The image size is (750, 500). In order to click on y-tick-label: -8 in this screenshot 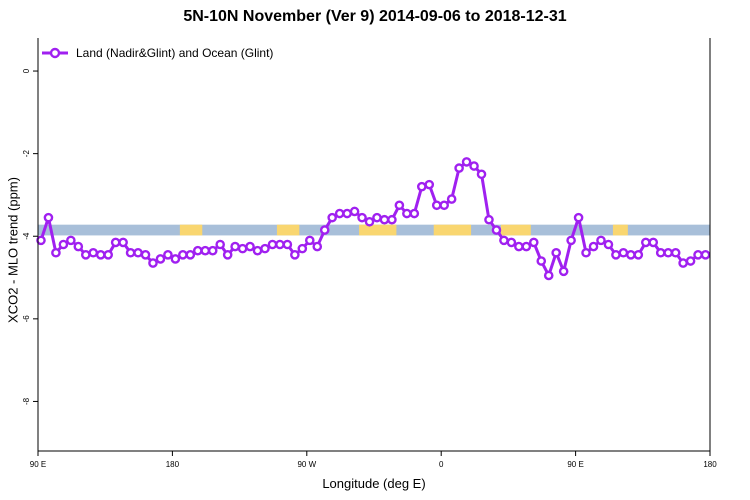, I will do `click(26, 401)`.